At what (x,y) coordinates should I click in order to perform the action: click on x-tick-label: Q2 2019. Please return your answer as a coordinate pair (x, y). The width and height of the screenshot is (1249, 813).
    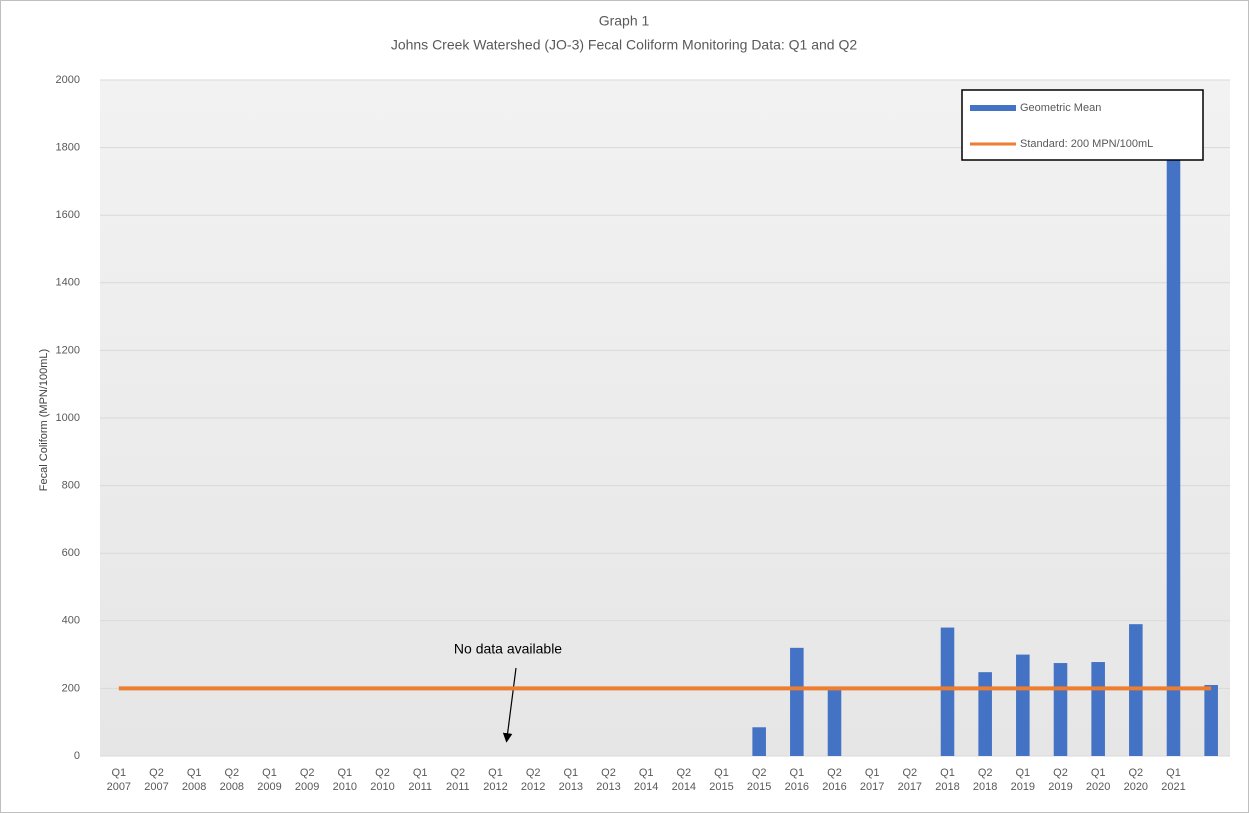
    Looking at the image, I should click on (1060, 780).